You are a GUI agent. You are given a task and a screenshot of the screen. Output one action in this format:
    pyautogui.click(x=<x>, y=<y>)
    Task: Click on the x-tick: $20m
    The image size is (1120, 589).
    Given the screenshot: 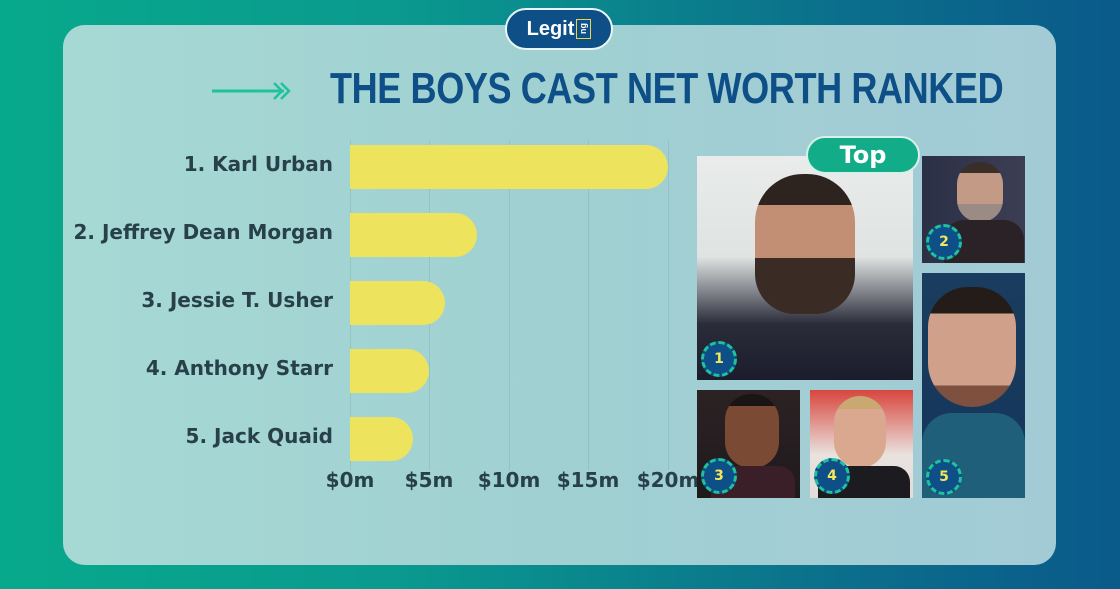 What is the action you would take?
    pyautogui.click(x=668, y=480)
    